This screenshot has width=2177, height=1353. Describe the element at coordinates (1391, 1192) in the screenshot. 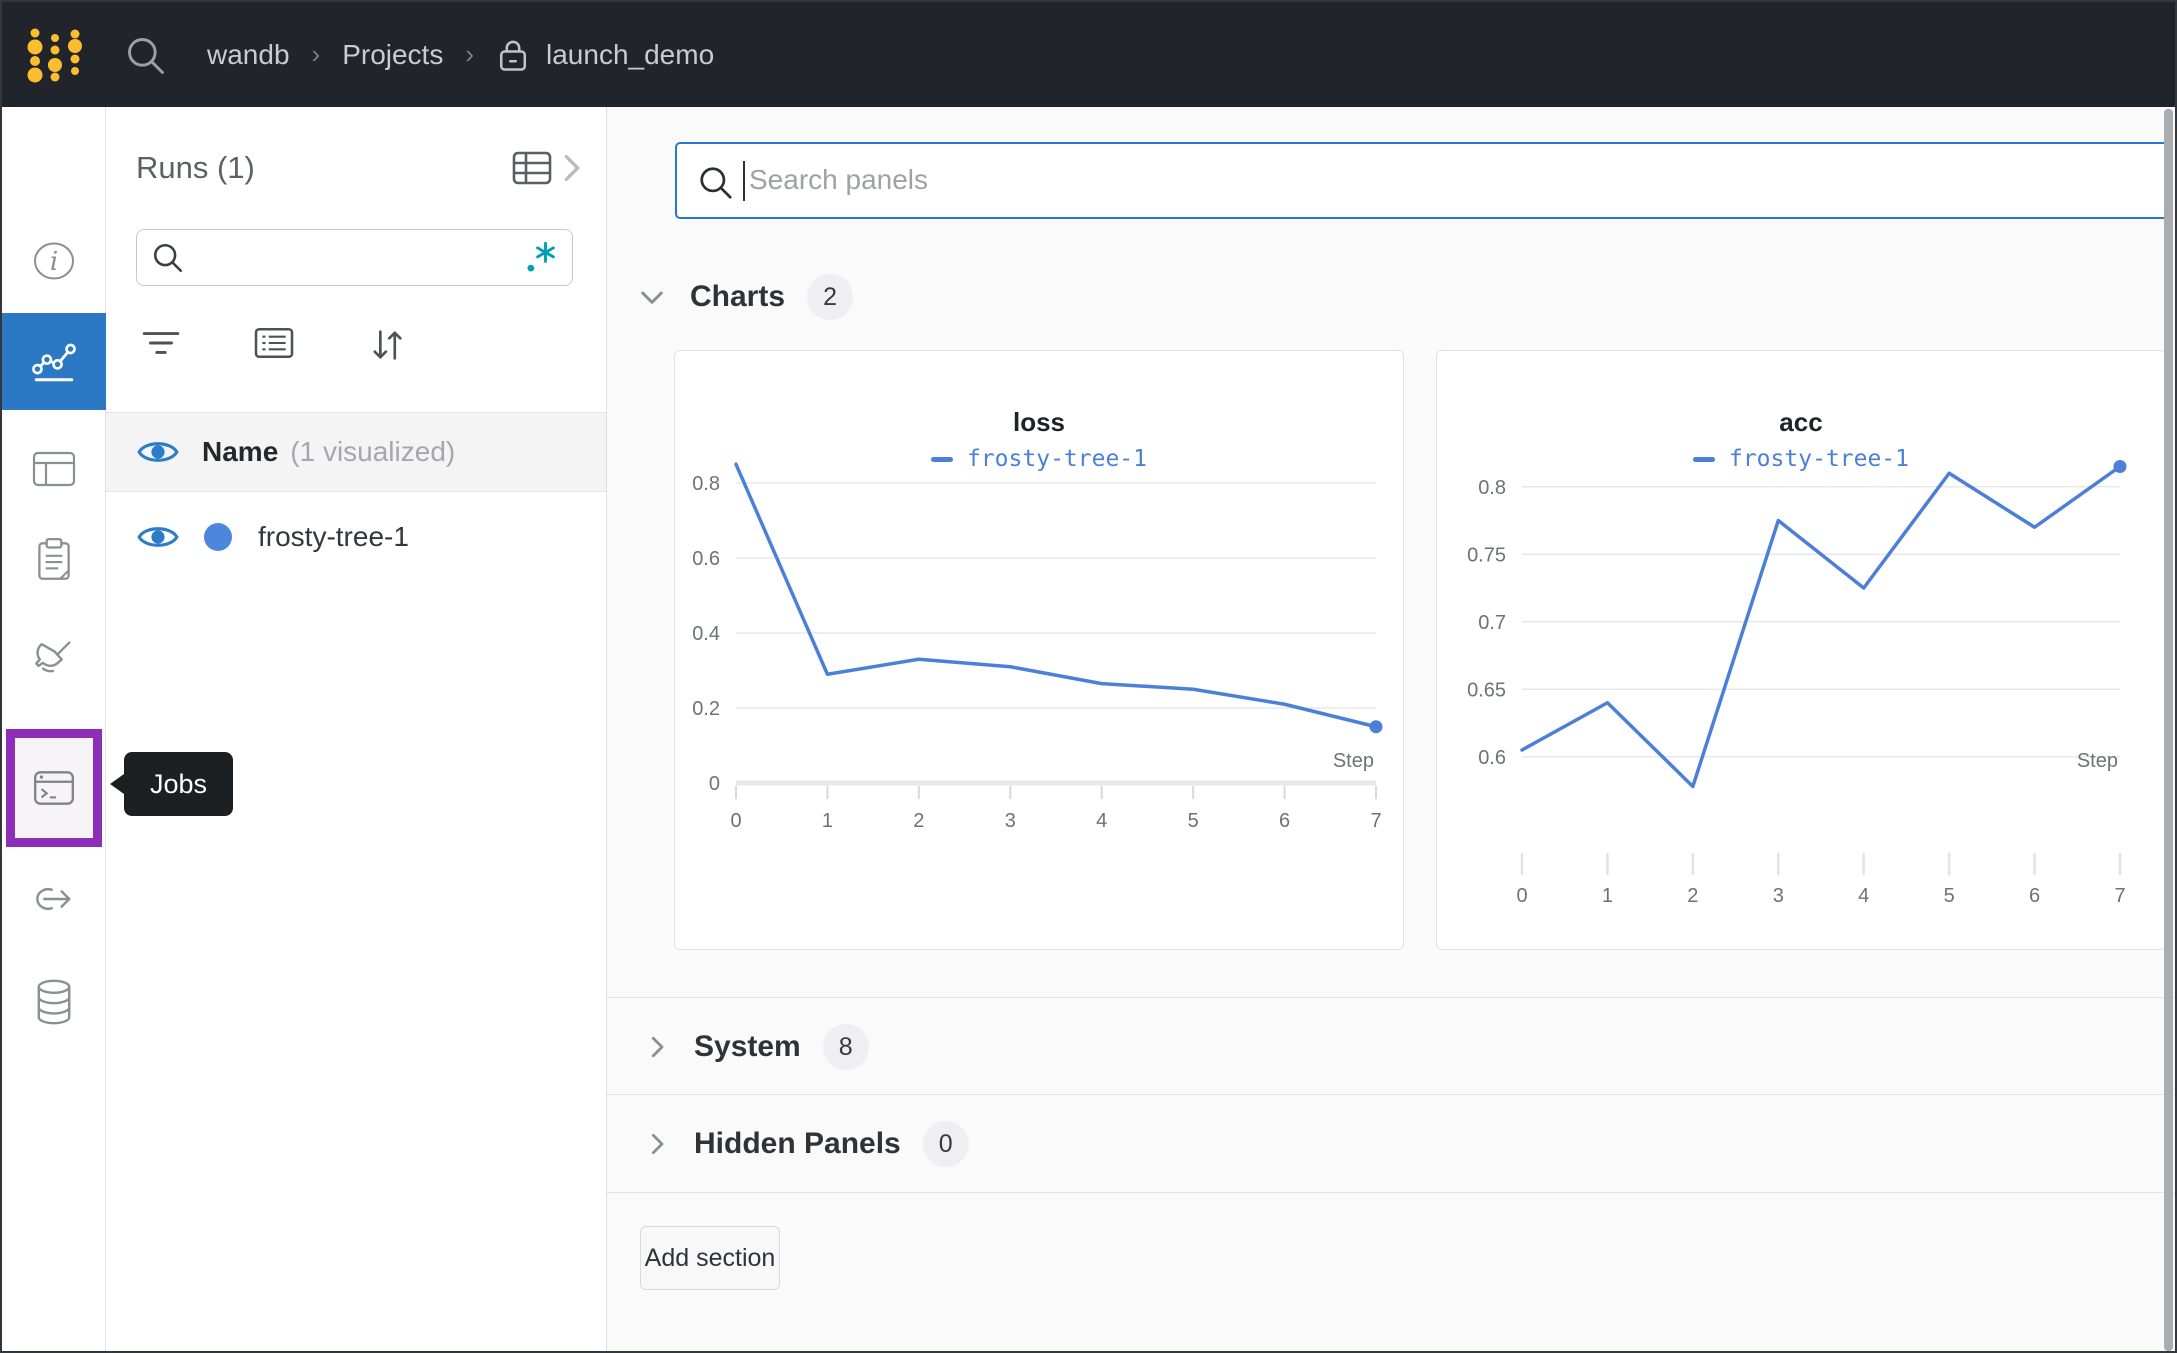

I see `section-divider` at that location.